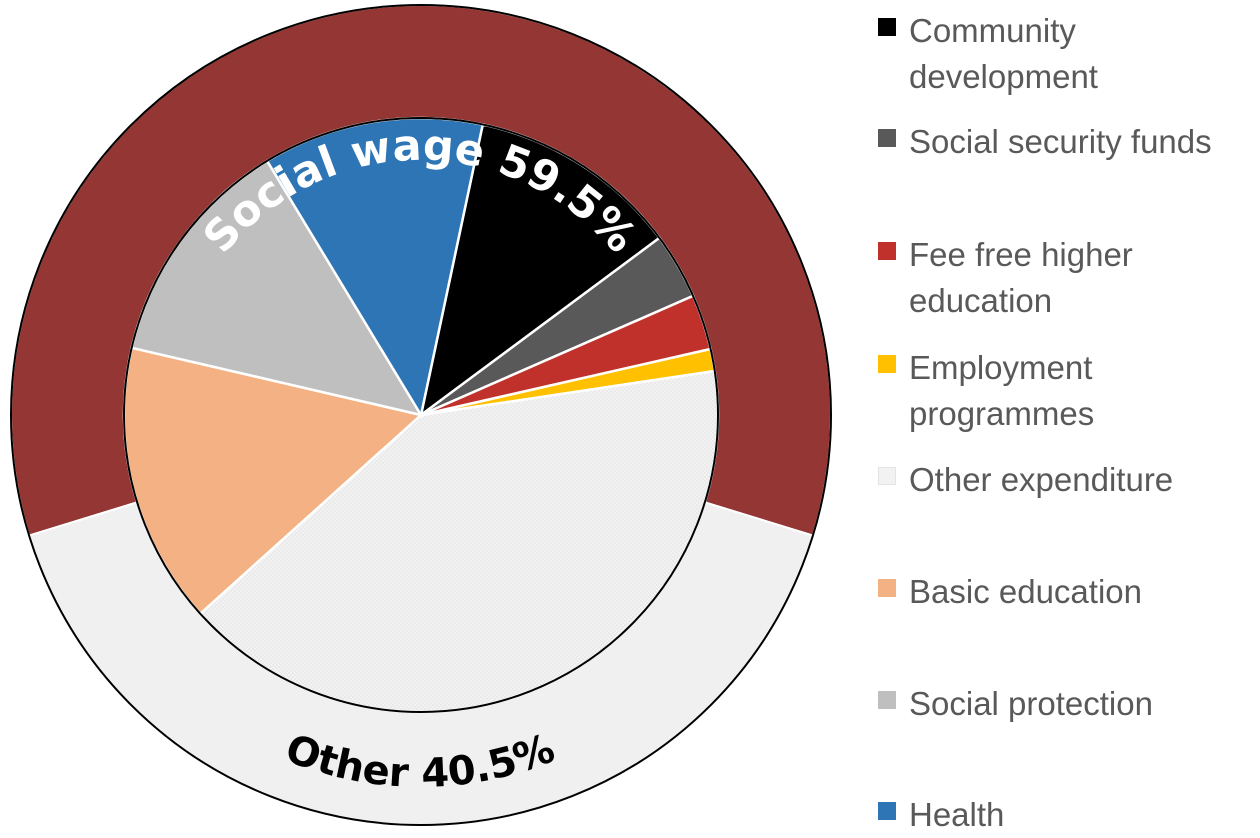 This screenshot has width=1260, height=838. Describe the element at coordinates (957, 814) in the screenshot. I see `legend-label: Health` at that location.